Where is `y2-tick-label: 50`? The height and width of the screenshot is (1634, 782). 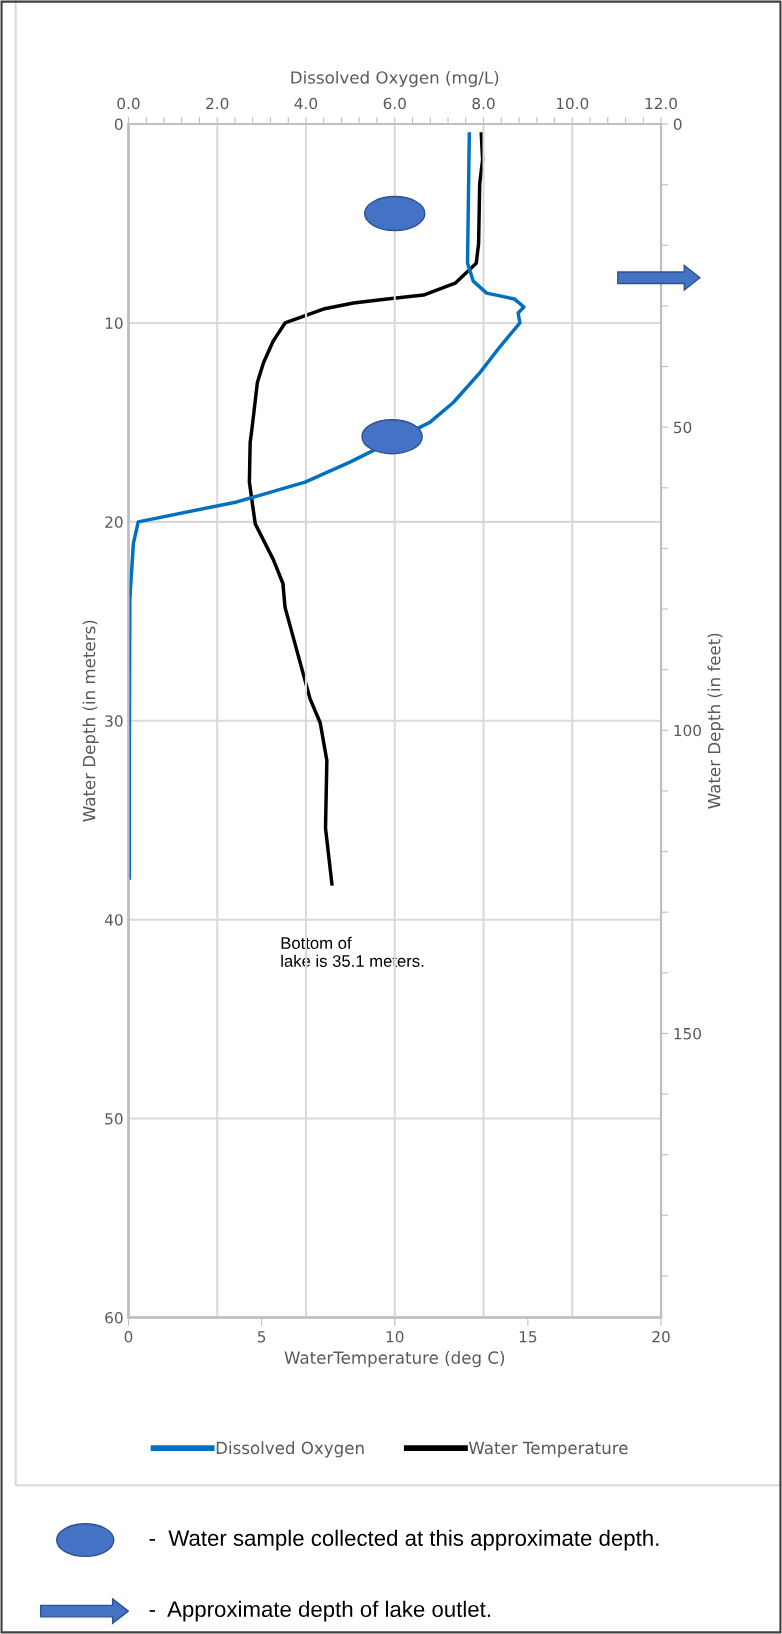 y2-tick-label: 50 is located at coordinates (683, 427).